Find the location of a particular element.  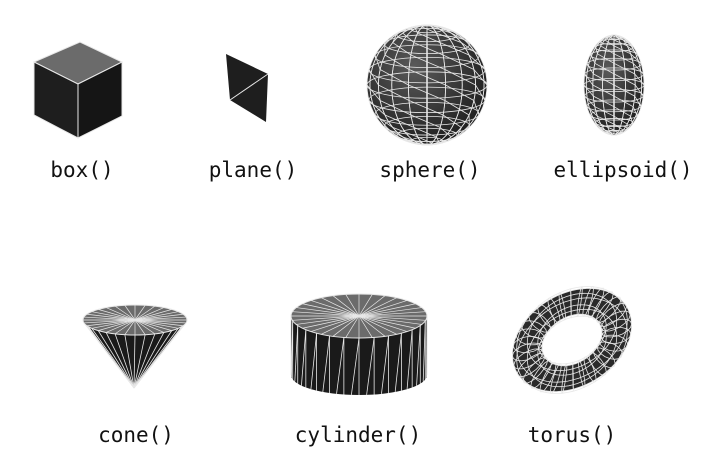

shape-label-box: box() is located at coordinates (82, 170).